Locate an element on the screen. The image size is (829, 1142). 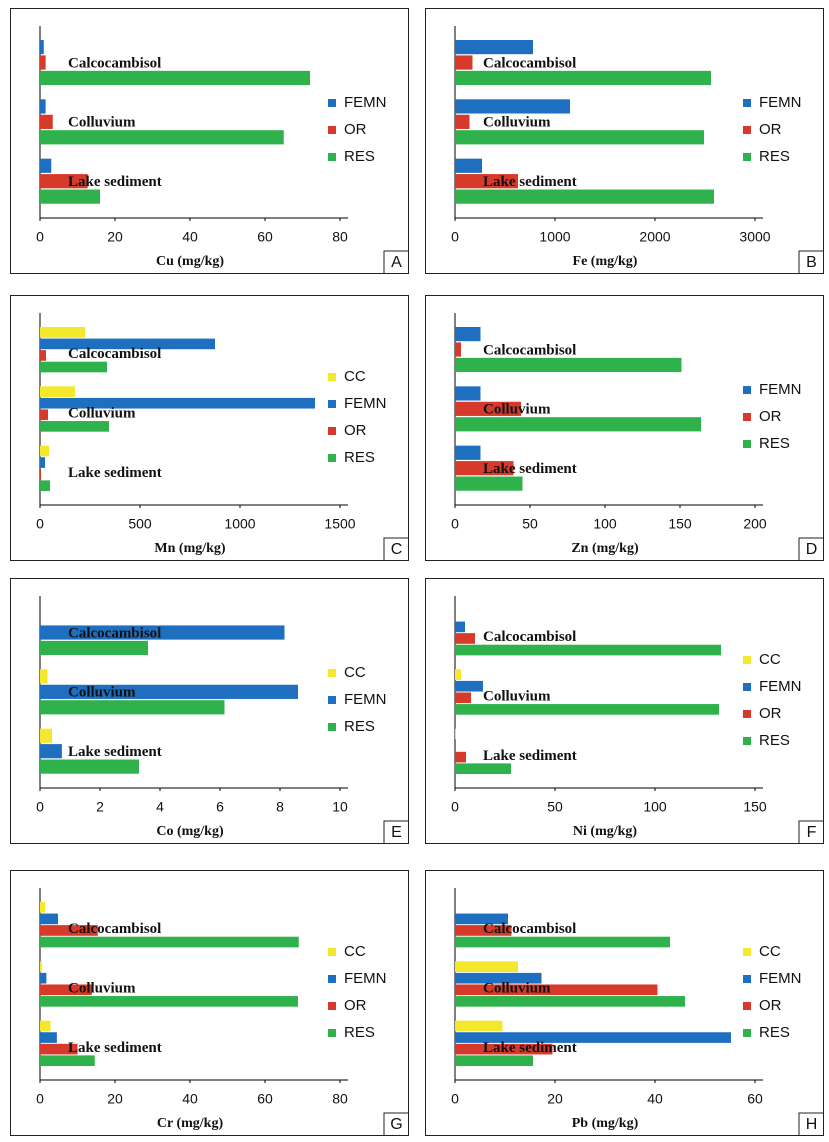
x-tick-label: 1500 is located at coordinates (339, 524).